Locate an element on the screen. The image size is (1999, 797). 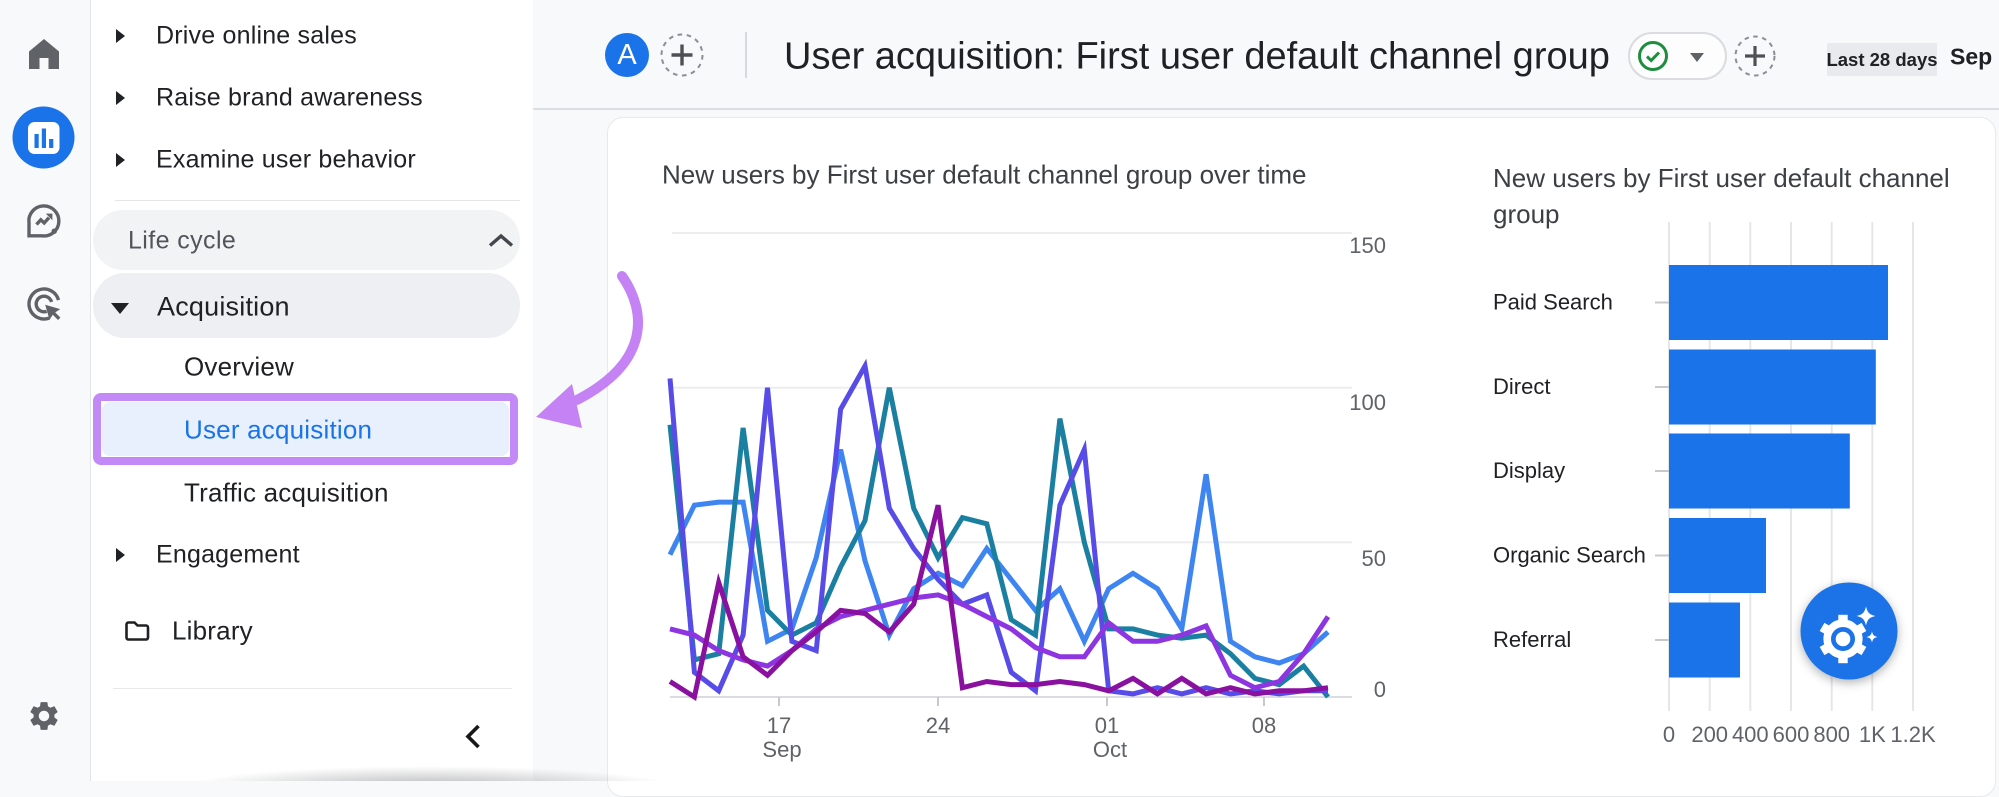
svg-text: 100 is located at coordinates (1367, 402).